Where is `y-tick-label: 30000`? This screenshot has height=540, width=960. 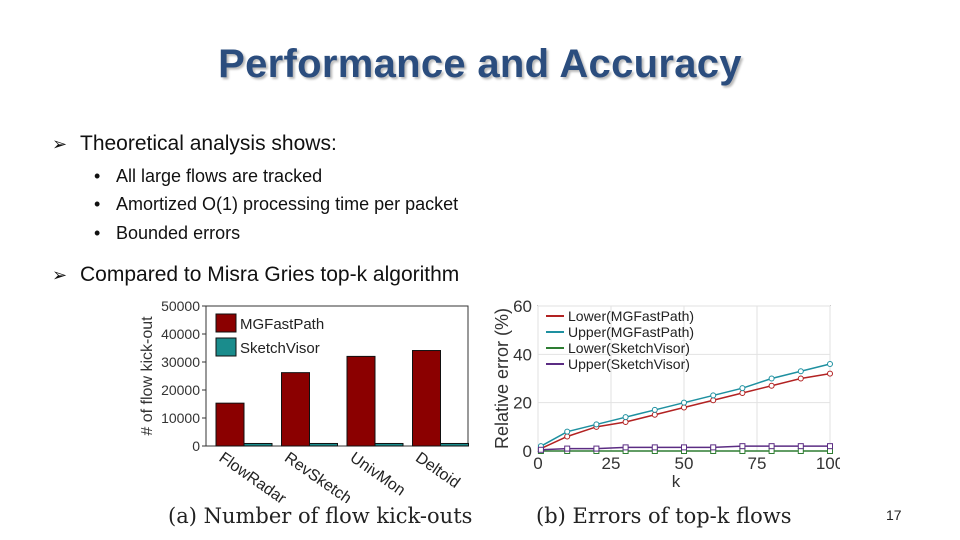
y-tick-label: 30000 is located at coordinates (180, 362).